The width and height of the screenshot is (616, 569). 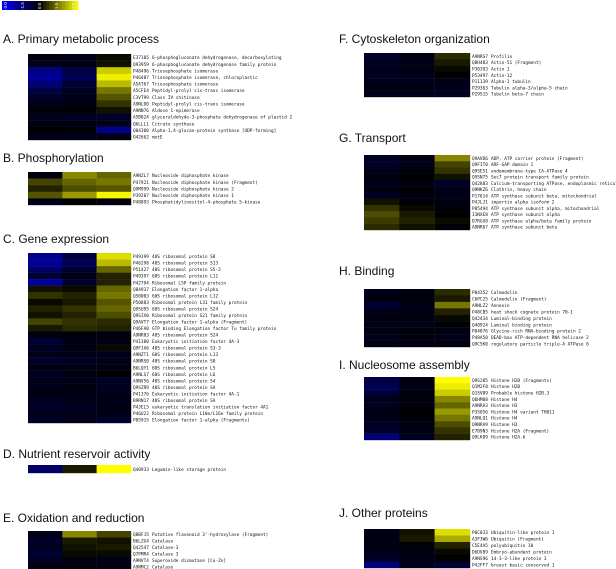 What do you see at coordinates (141, 368) in the screenshot?
I see `row-id-label: B6LQY1` at bounding box center [141, 368].